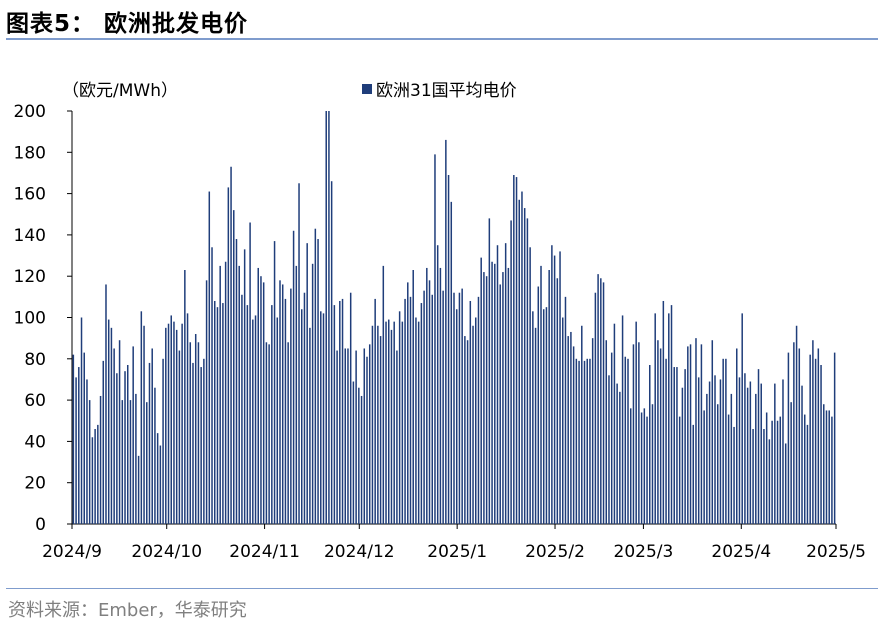 The height and width of the screenshot is (636, 895). What do you see at coordinates (442, 39) in the screenshot?
I see `top-rule` at bounding box center [442, 39].